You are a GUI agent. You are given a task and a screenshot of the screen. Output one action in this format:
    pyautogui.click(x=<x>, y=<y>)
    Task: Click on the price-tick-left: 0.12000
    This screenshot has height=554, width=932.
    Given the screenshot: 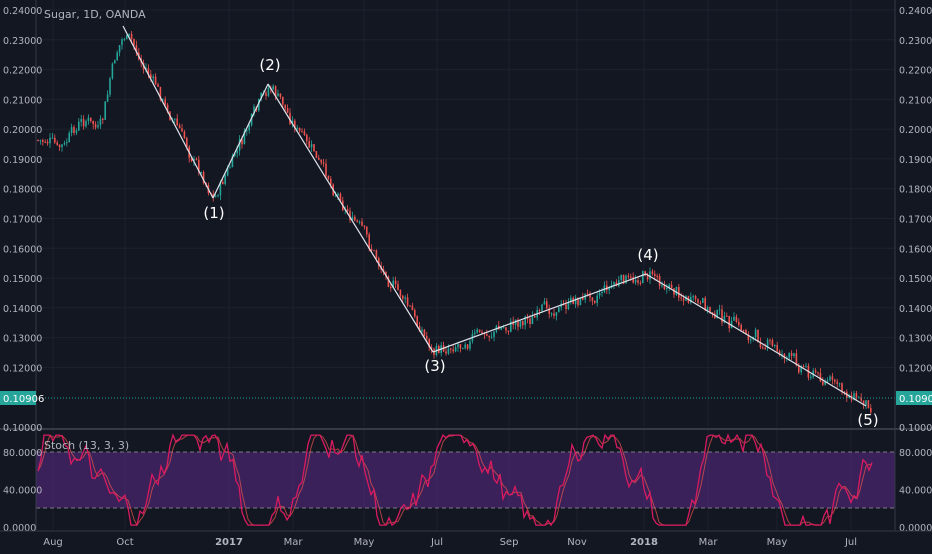 What is the action you would take?
    pyautogui.click(x=22, y=368)
    